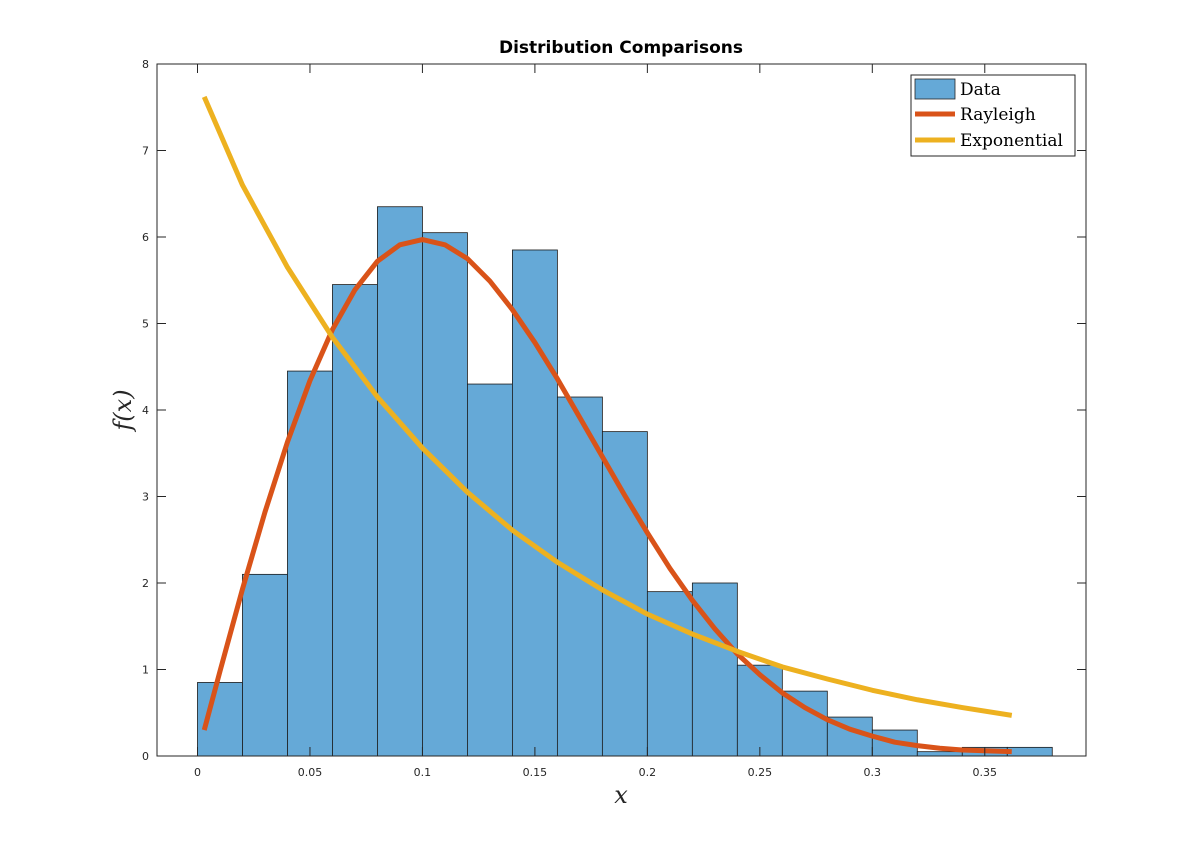 This screenshot has width=1200, height=850. Describe the element at coordinates (621, 48) in the screenshot. I see `chart-title: Distribution Comparisons` at that location.